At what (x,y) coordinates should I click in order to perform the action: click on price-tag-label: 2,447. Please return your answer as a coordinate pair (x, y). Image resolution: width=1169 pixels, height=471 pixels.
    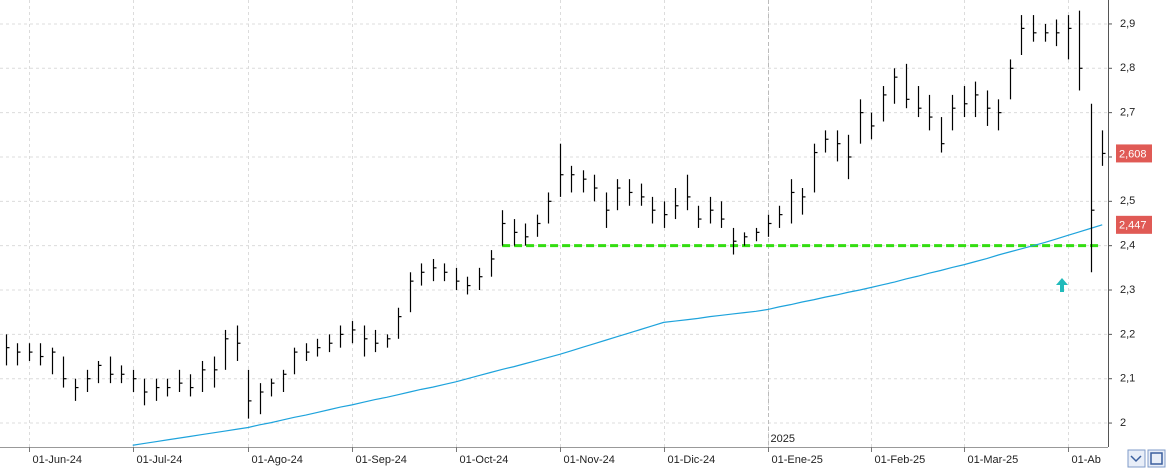
    Looking at the image, I should click on (1133, 226).